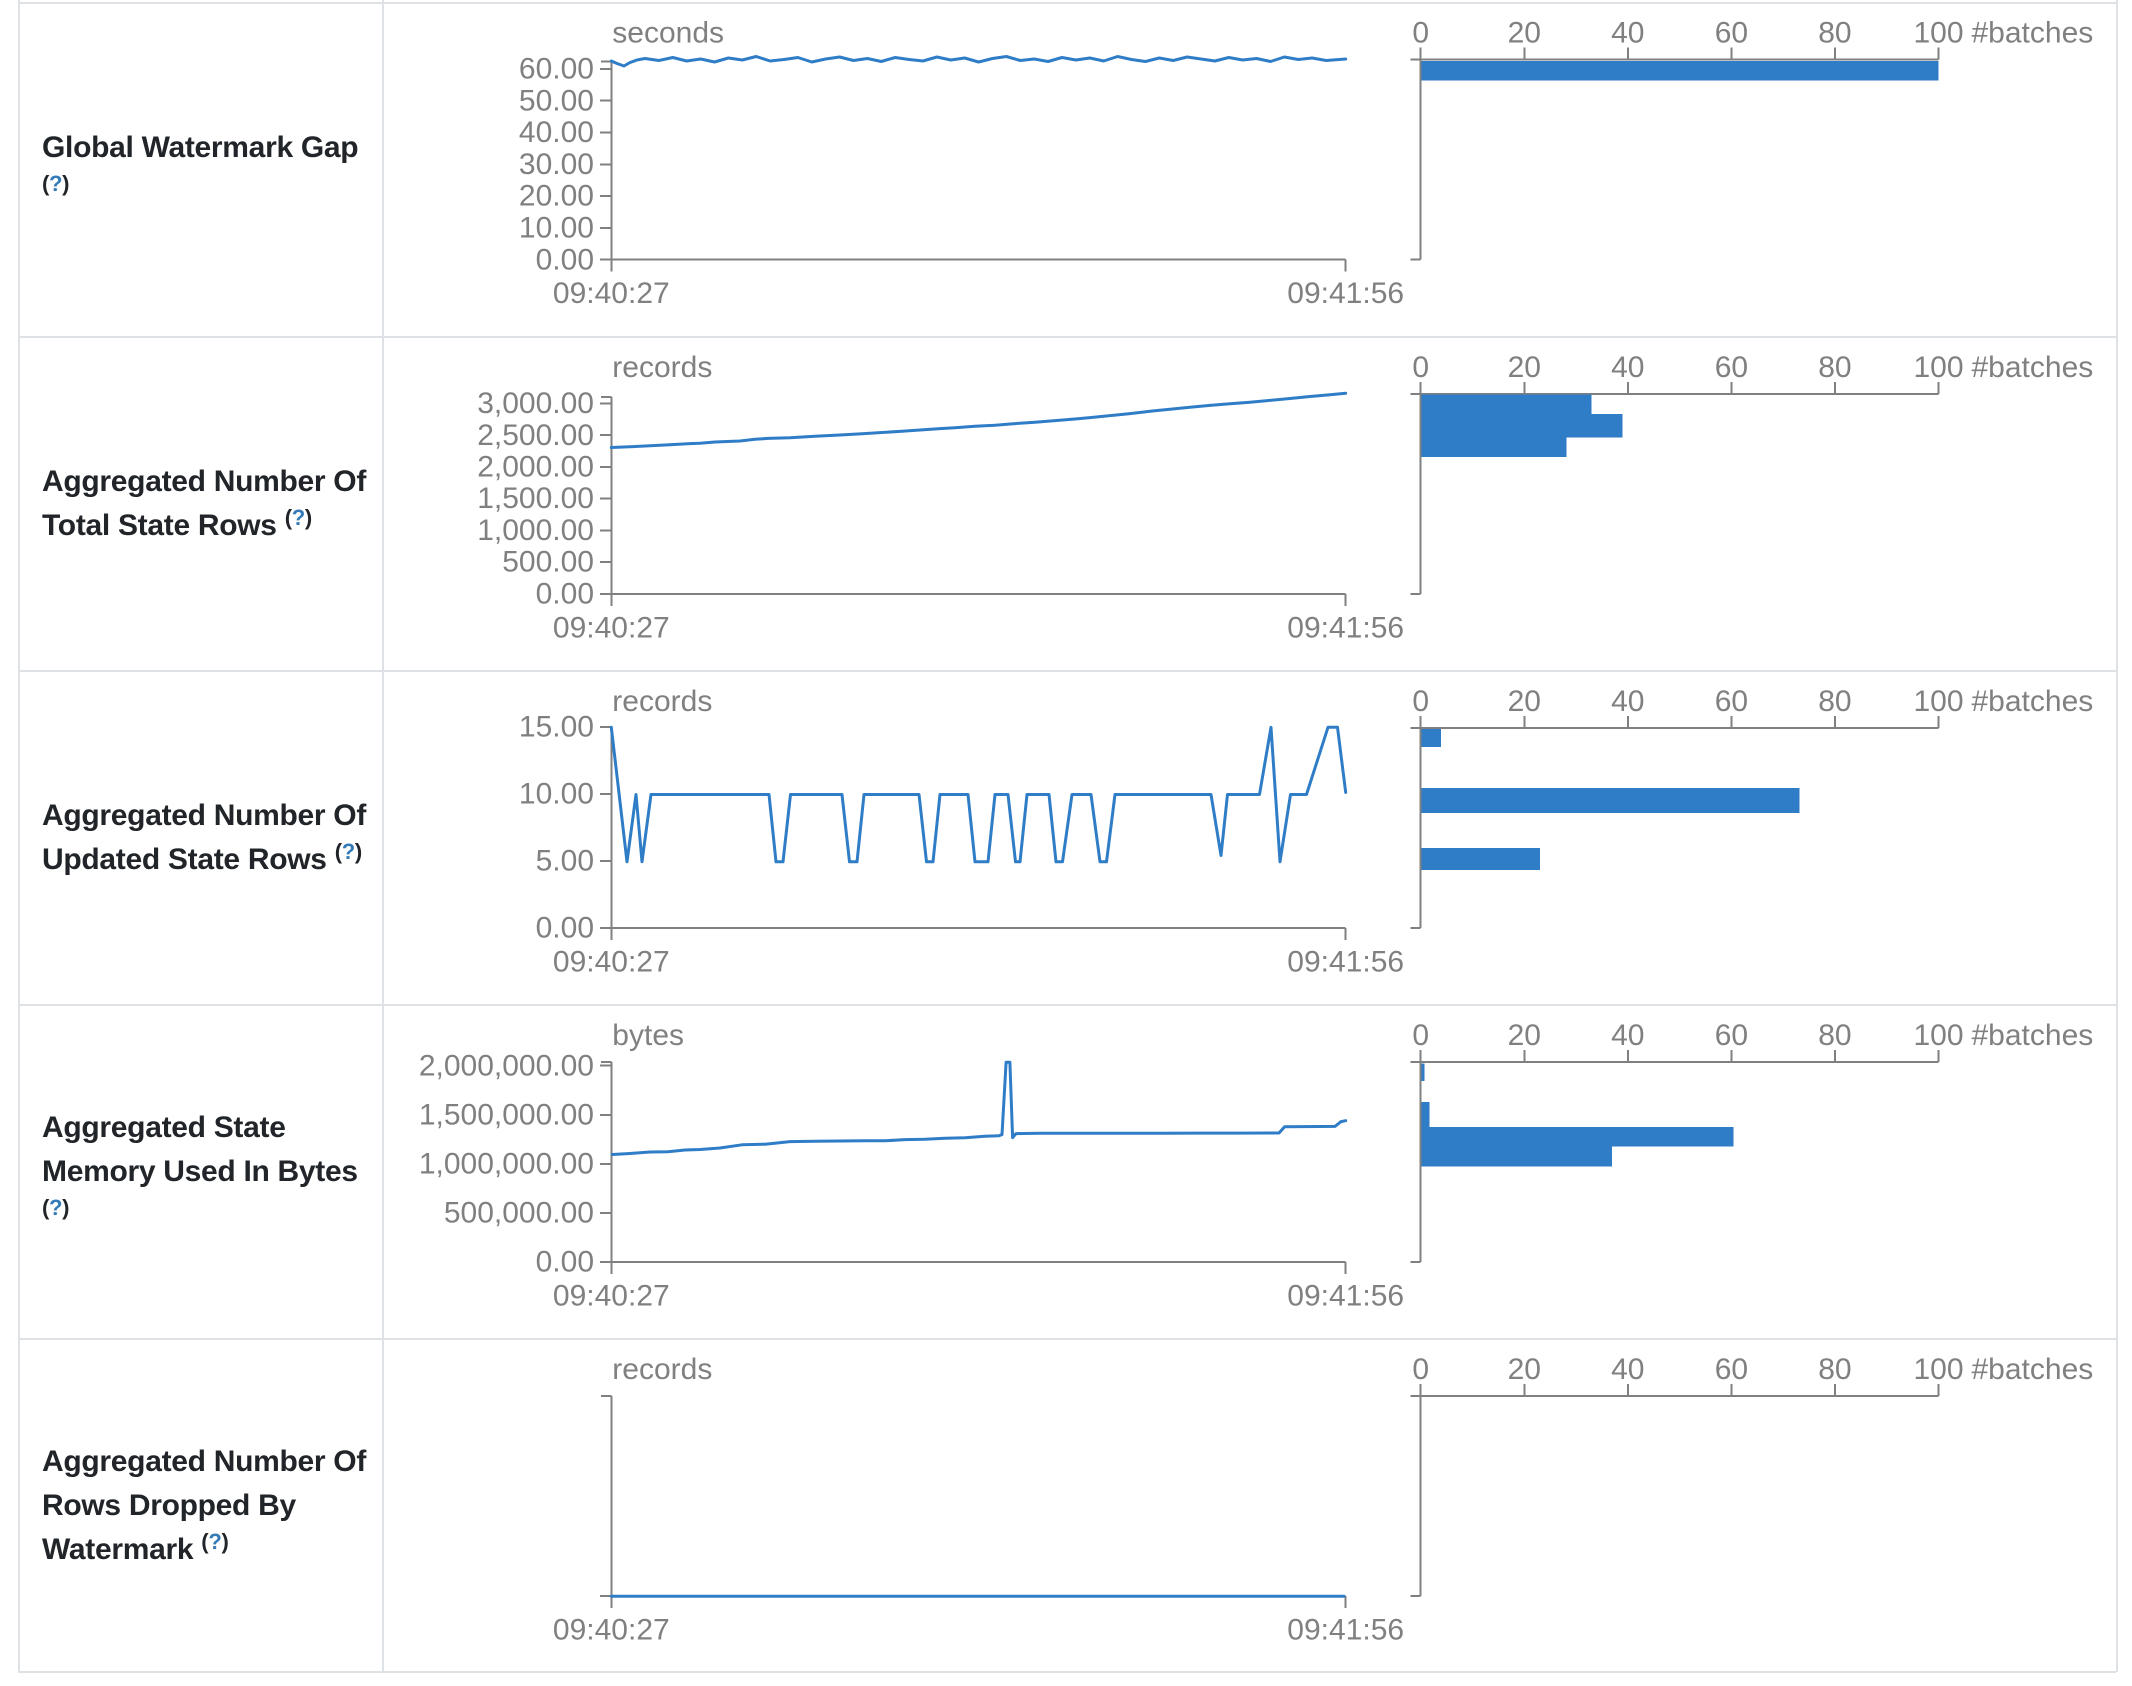 The width and height of the screenshot is (2132, 1686). Describe the element at coordinates (535, 530) in the screenshot. I see `svg-text: 1,000.00` at that location.